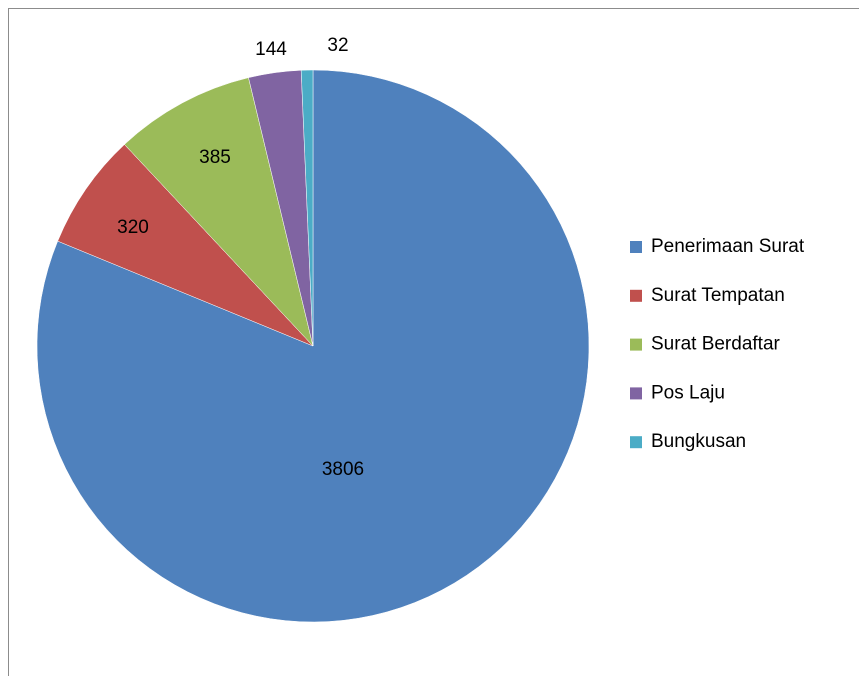  I want to click on data-label: 320, so click(133, 227).